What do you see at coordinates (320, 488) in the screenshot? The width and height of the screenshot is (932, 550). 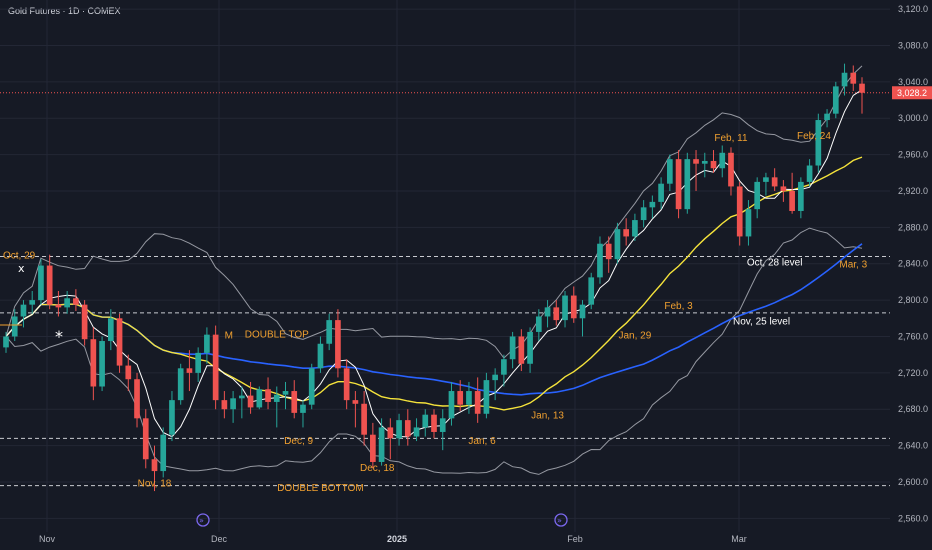 I see `annotation-label: DOUBLE BOTTOM` at bounding box center [320, 488].